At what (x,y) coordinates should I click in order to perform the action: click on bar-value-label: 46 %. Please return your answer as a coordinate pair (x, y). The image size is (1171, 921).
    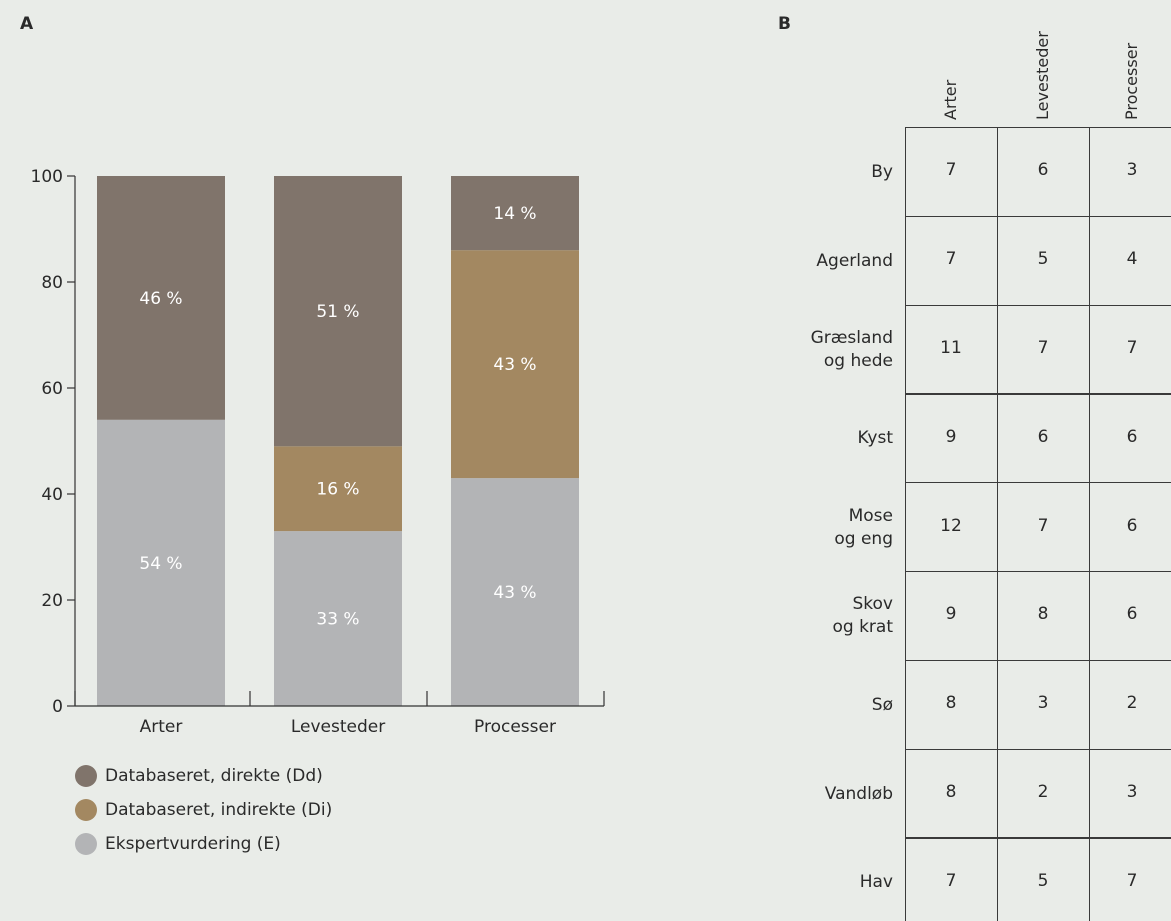
    Looking at the image, I should click on (160, 299).